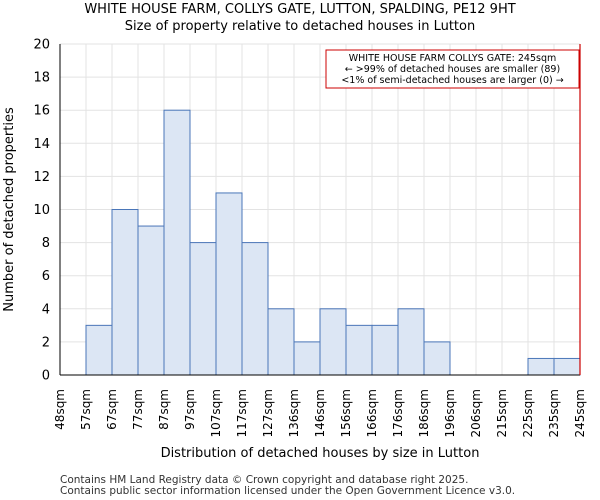 The width and height of the screenshot is (600, 500). What do you see at coordinates (41, 45) in the screenshot?
I see `y-tick-label: 20` at bounding box center [41, 45].